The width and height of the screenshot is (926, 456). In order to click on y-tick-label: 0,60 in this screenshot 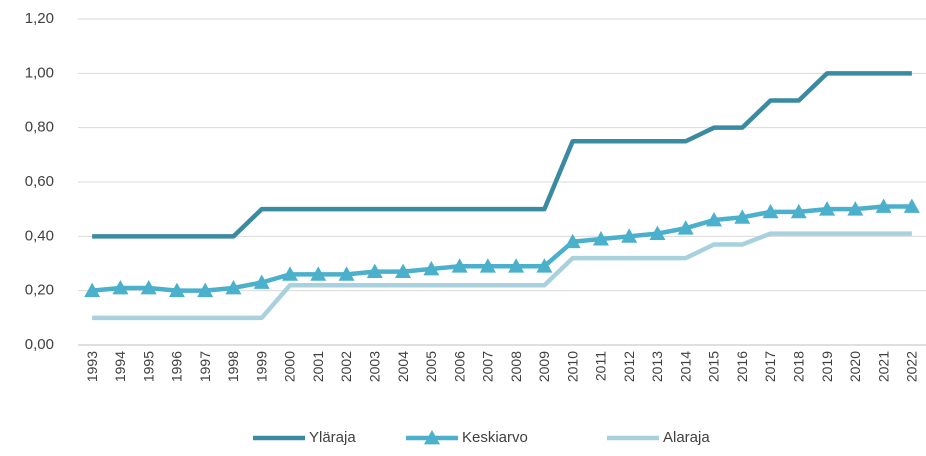, I will do `click(39, 181)`.